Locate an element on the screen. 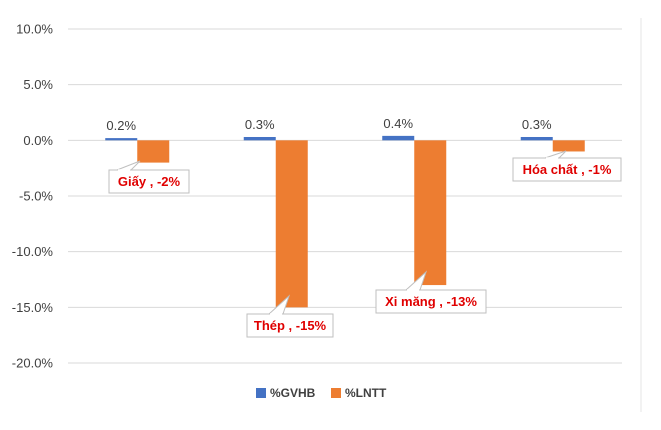 The image size is (661, 430). y-tick-label: -15.0% is located at coordinates (33, 307).